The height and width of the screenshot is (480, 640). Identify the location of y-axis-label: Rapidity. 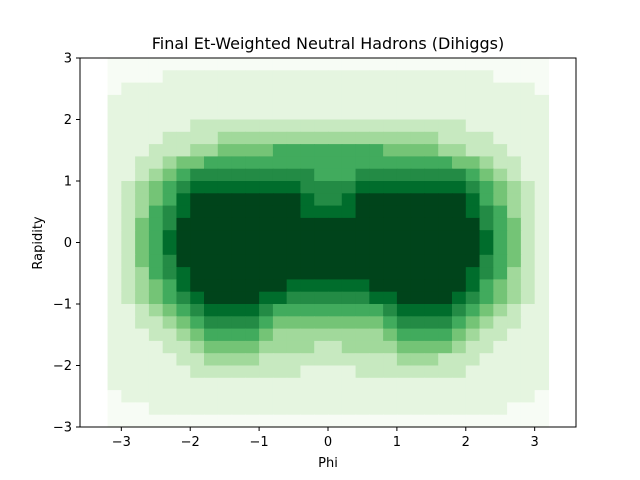
(38, 243).